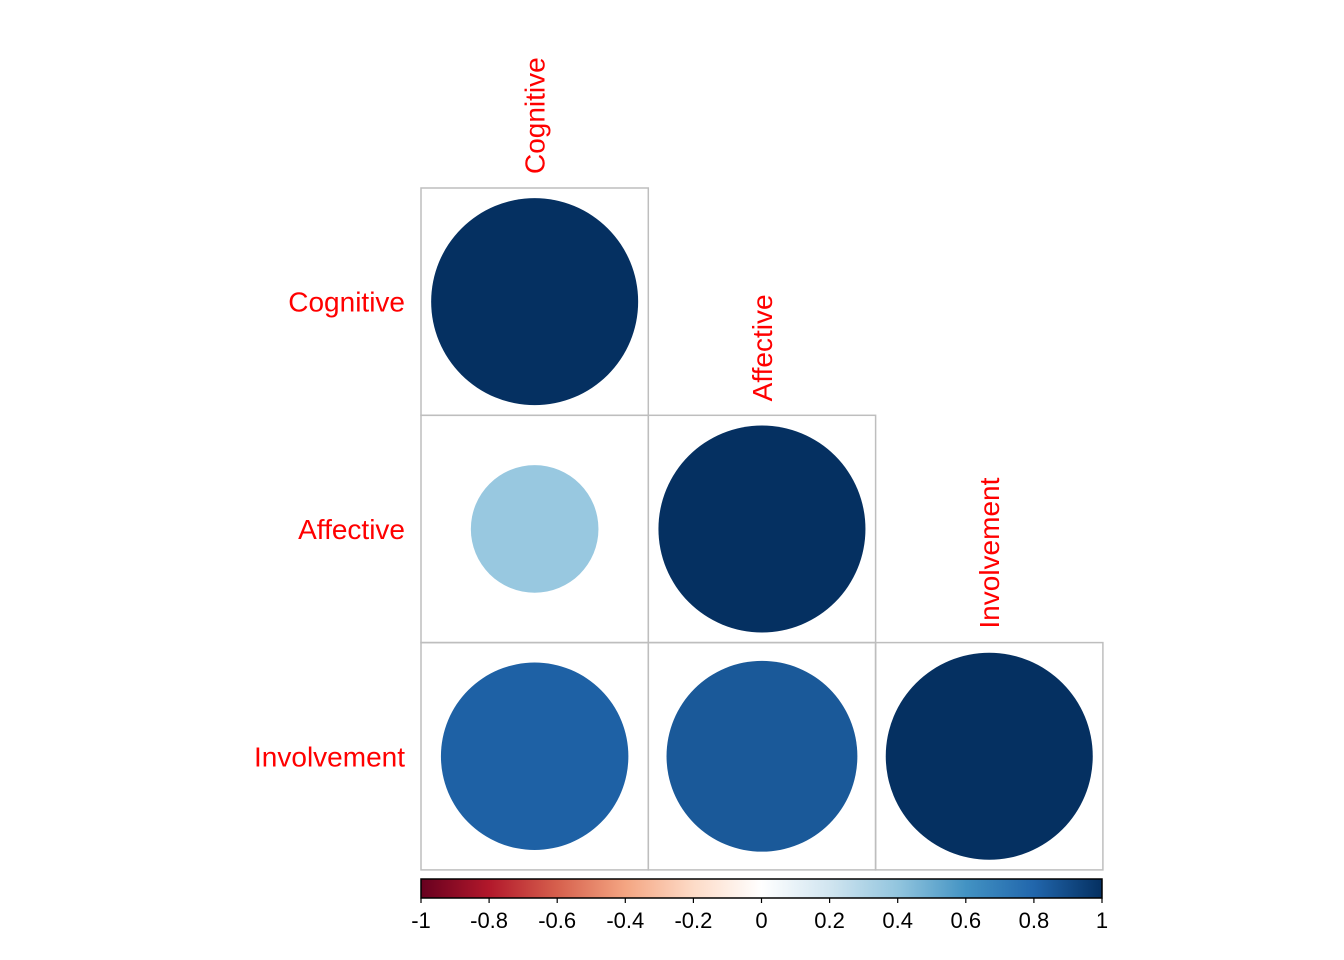 The height and width of the screenshot is (960, 1344). I want to click on legend-tick-label: -1, so click(421, 920).